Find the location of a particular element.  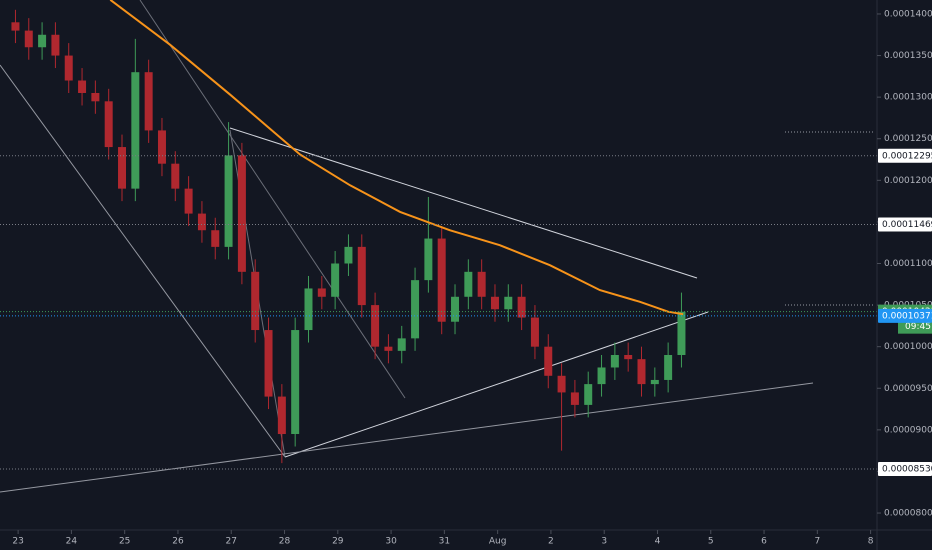

countdown: 09:45 is located at coordinates (918, 327).